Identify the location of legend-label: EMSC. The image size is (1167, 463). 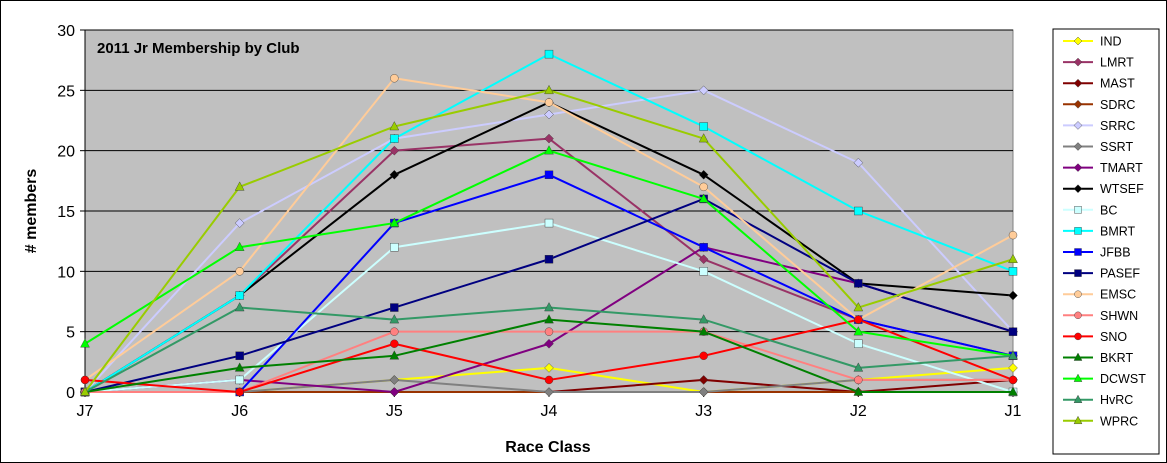
(1118, 295).